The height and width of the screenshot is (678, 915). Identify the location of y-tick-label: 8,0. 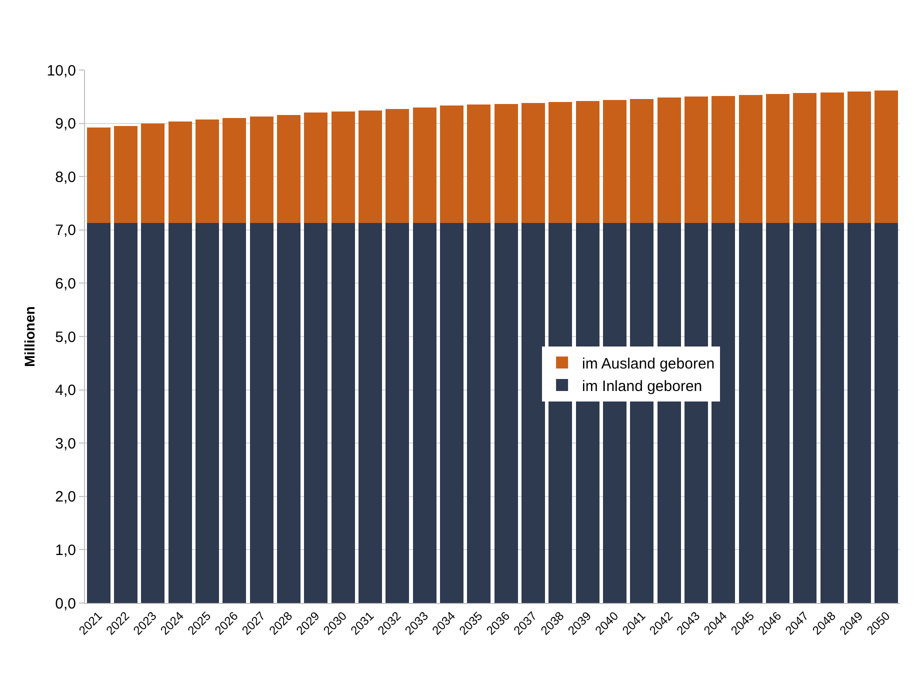
(65, 177).